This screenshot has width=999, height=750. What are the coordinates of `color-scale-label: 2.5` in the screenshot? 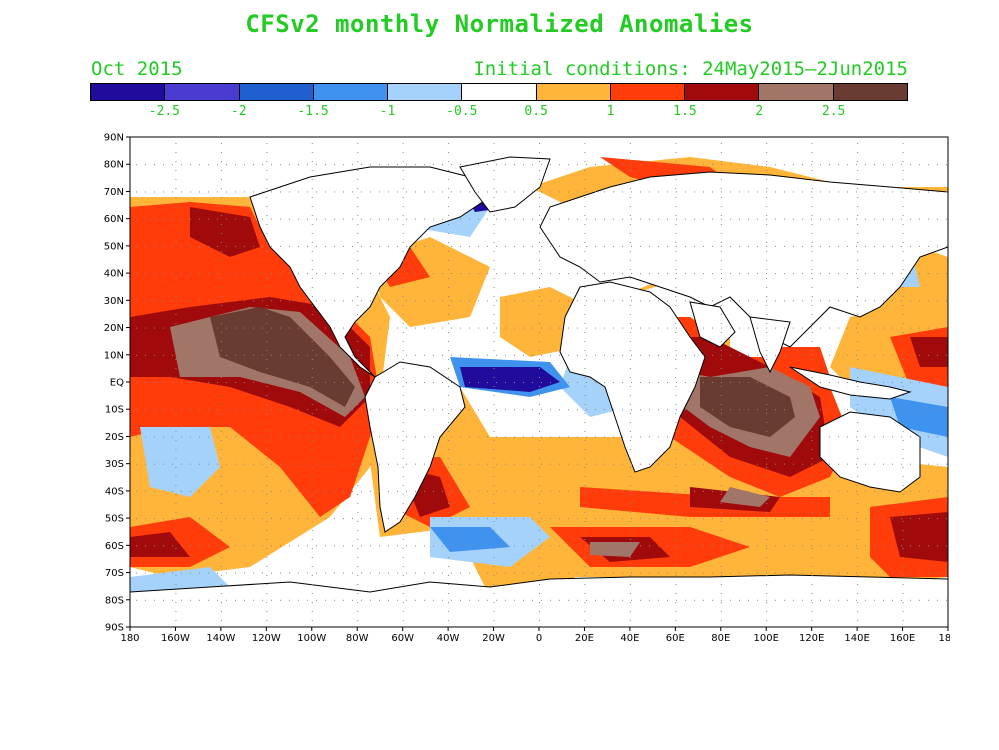 It's located at (833, 111).